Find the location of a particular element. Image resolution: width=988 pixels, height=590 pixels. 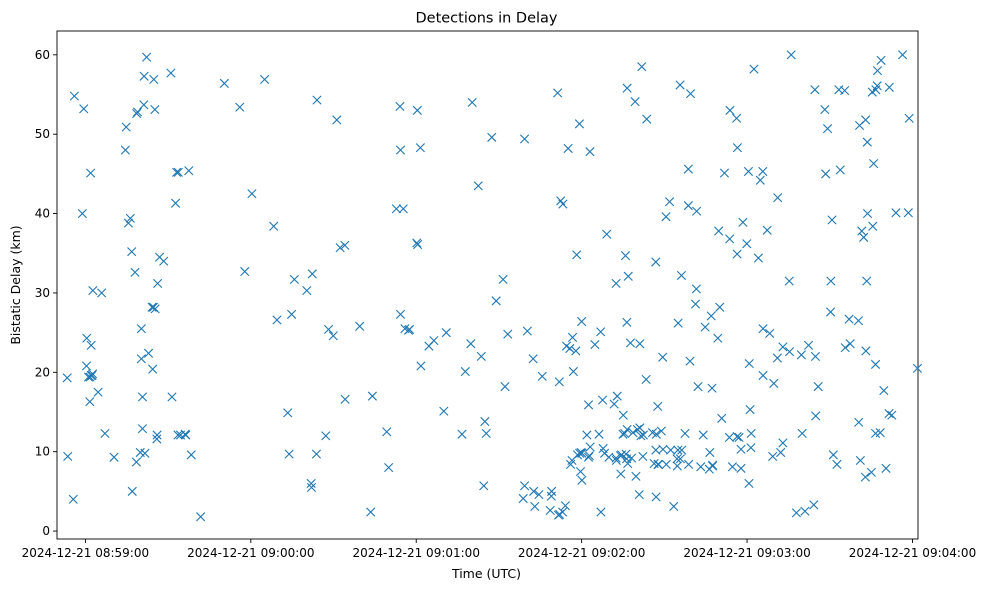

y-tick-label: 40 is located at coordinates (42, 214).